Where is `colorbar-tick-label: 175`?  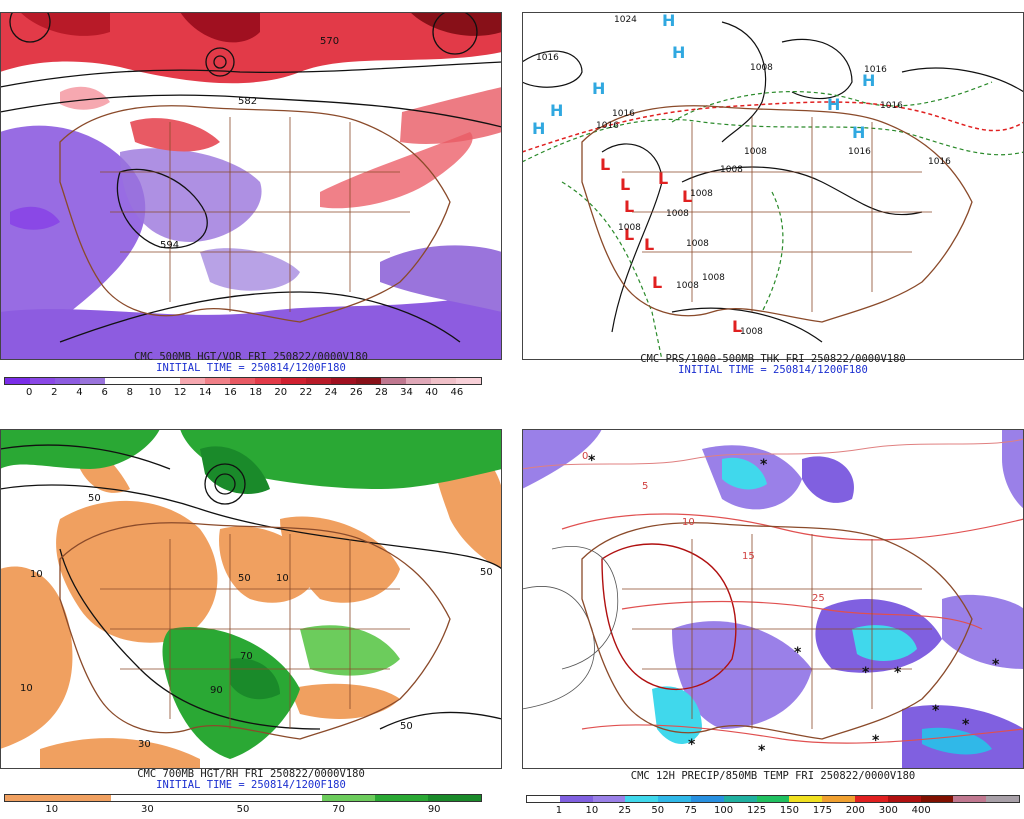 colorbar-tick-label: 175 is located at coordinates (822, 810).